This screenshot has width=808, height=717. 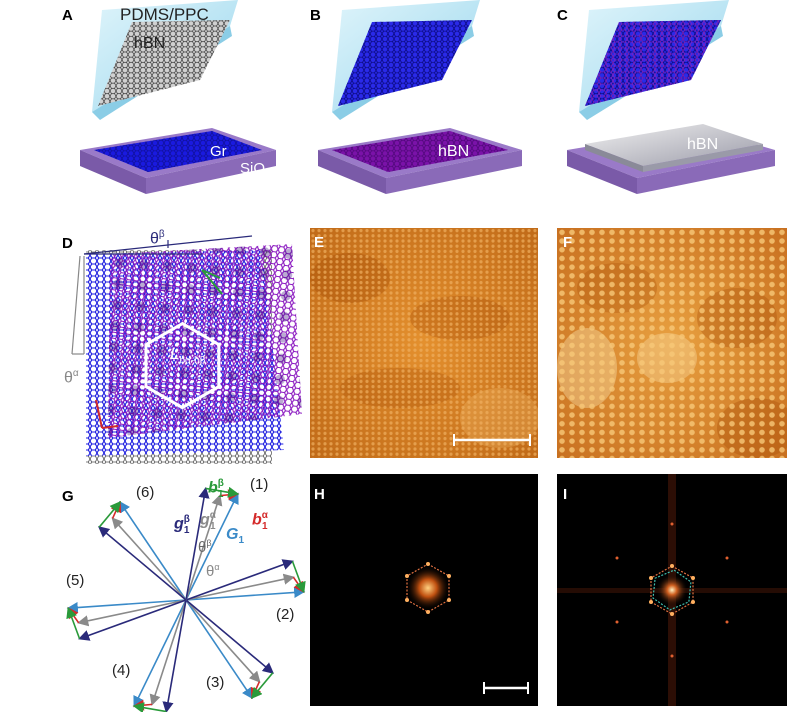 What do you see at coordinates (218, 151) in the screenshot?
I see `graphene-label: Gr` at bounding box center [218, 151].